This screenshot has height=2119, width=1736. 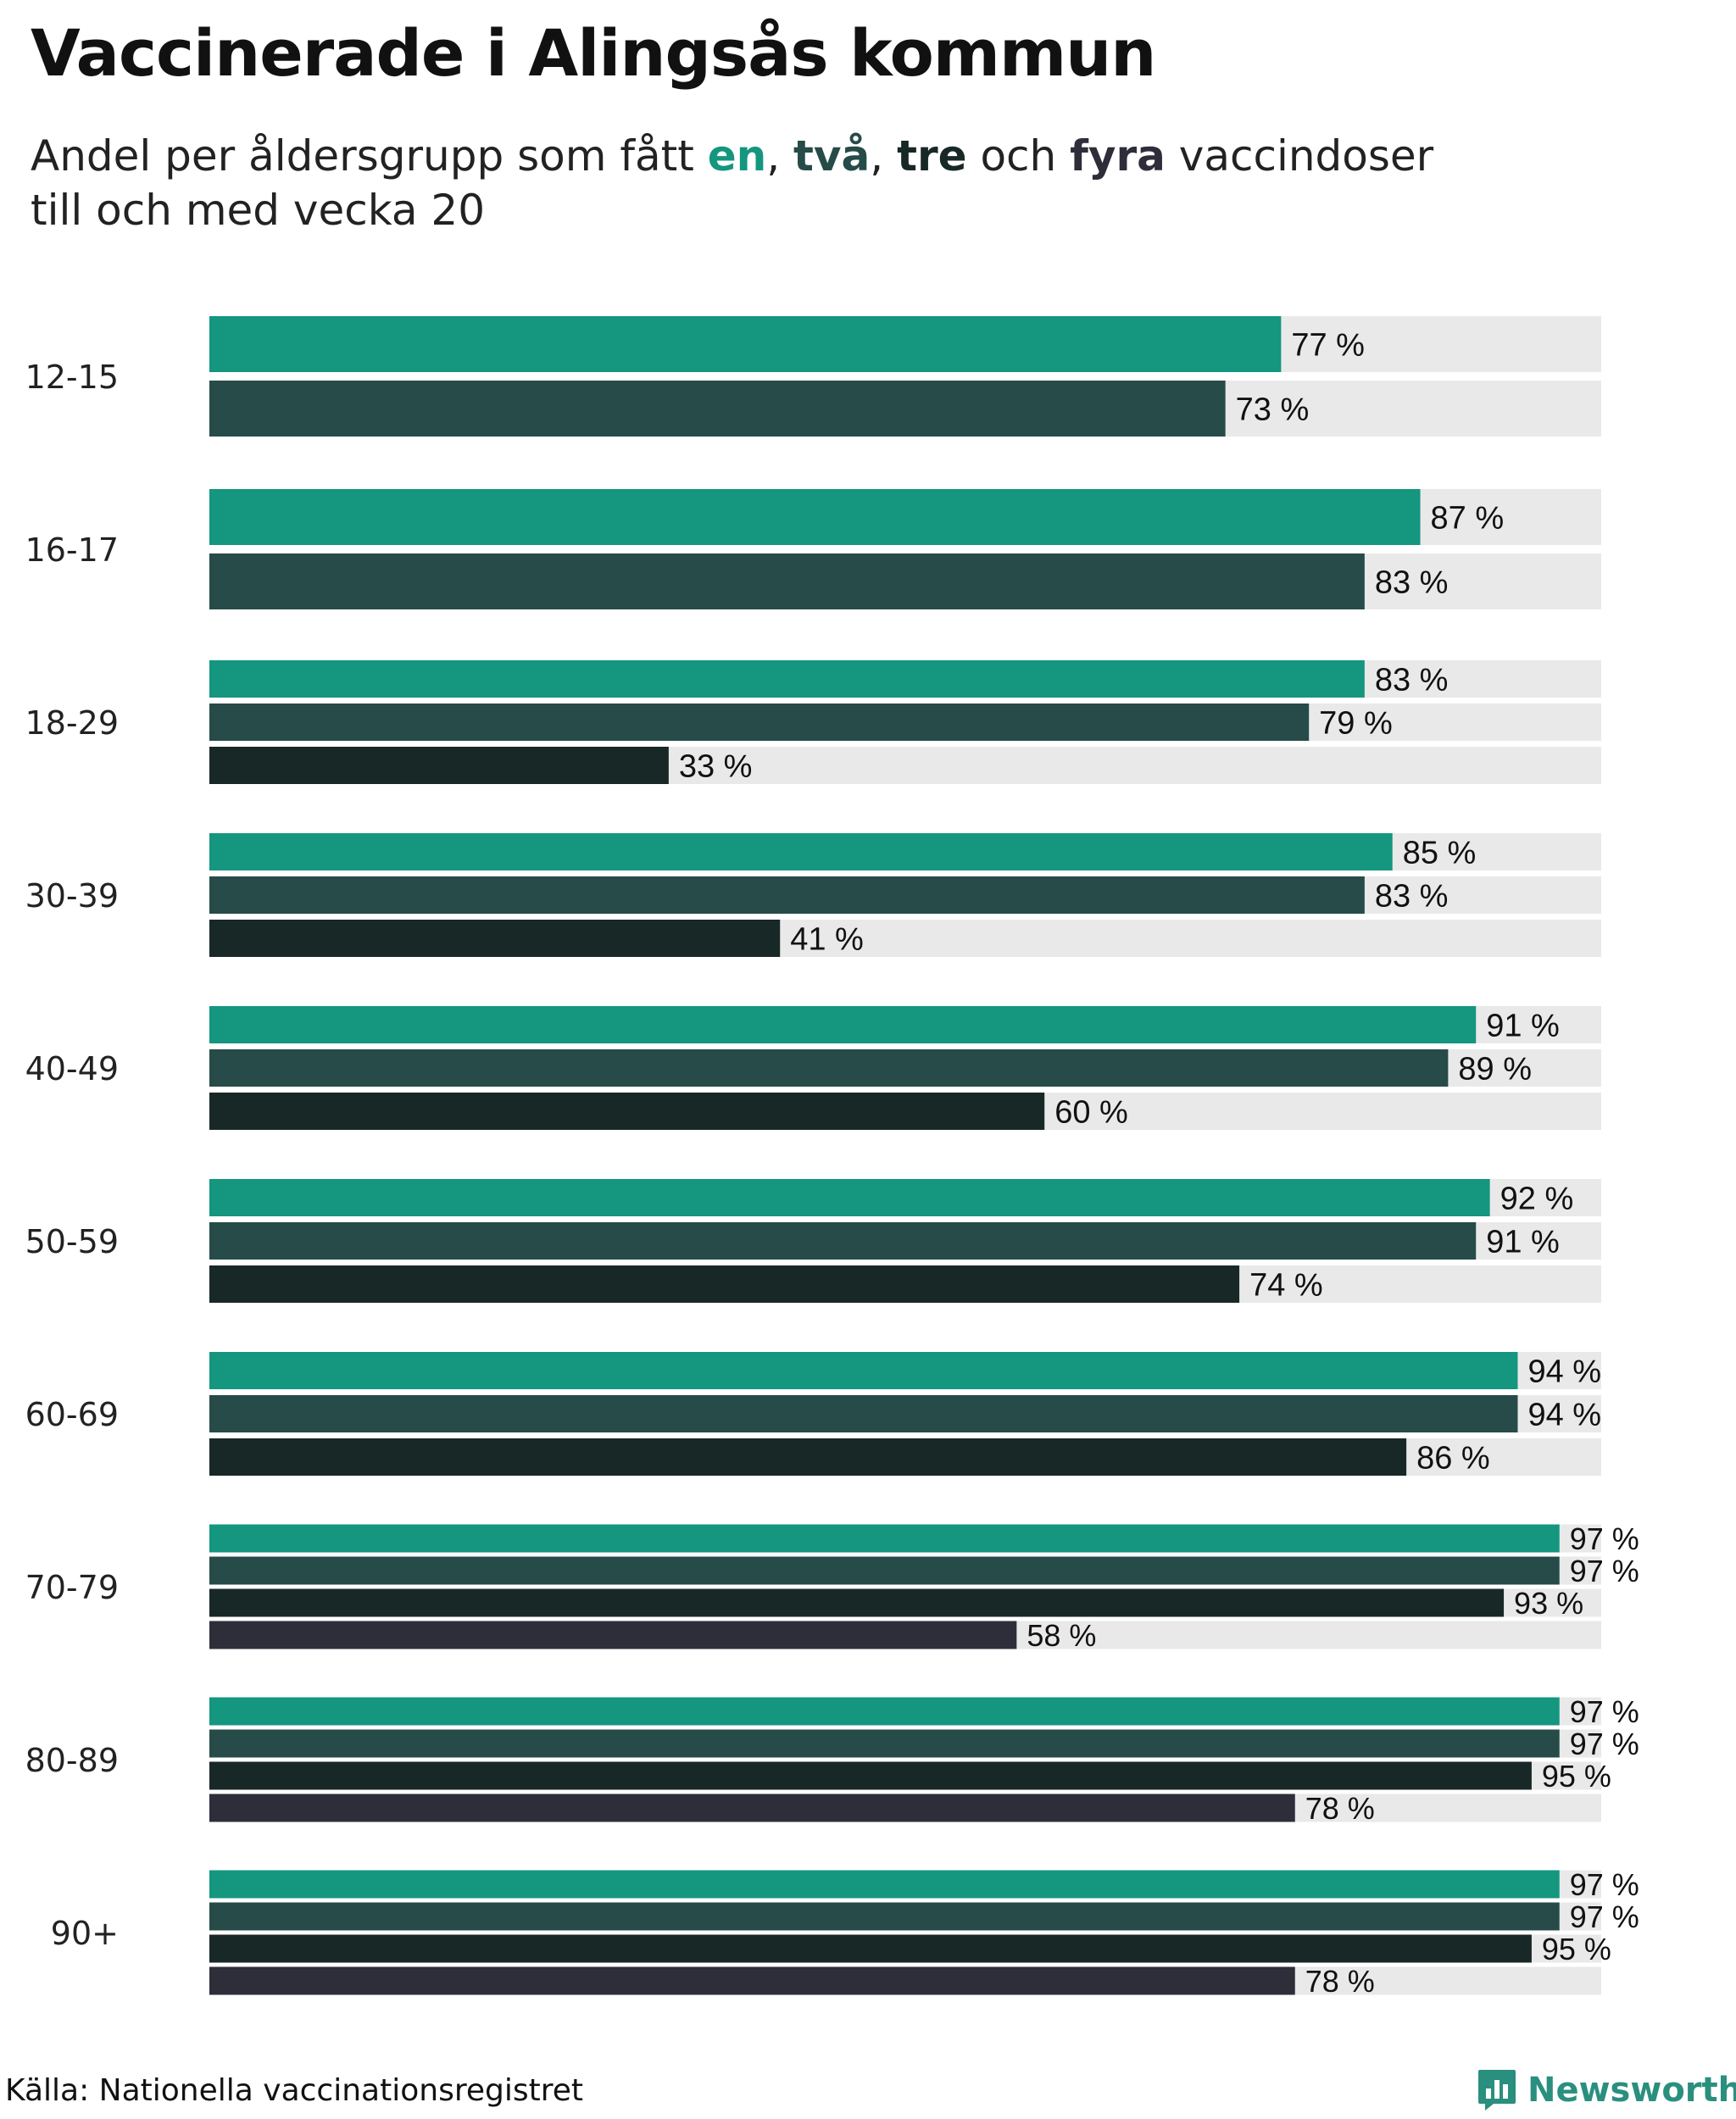 What do you see at coordinates (716, 767) in the screenshot?
I see `value-label: 33 %` at bounding box center [716, 767].